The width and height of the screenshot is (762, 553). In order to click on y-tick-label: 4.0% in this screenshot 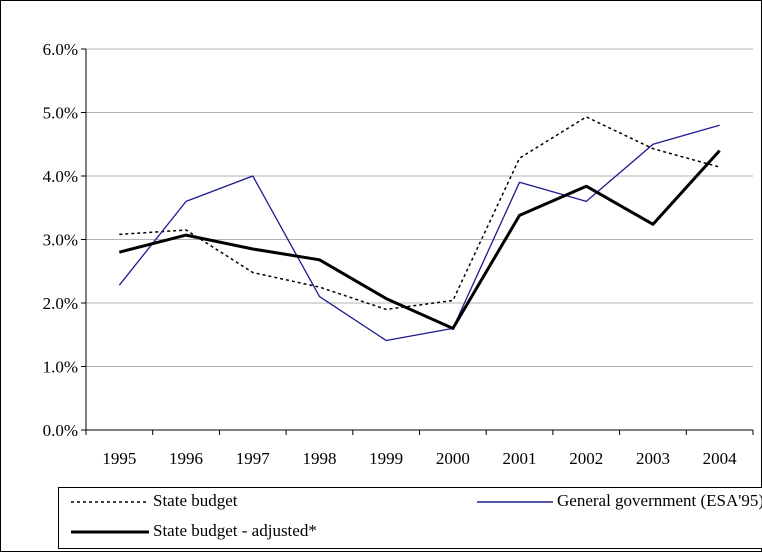, I will do `click(60, 176)`.